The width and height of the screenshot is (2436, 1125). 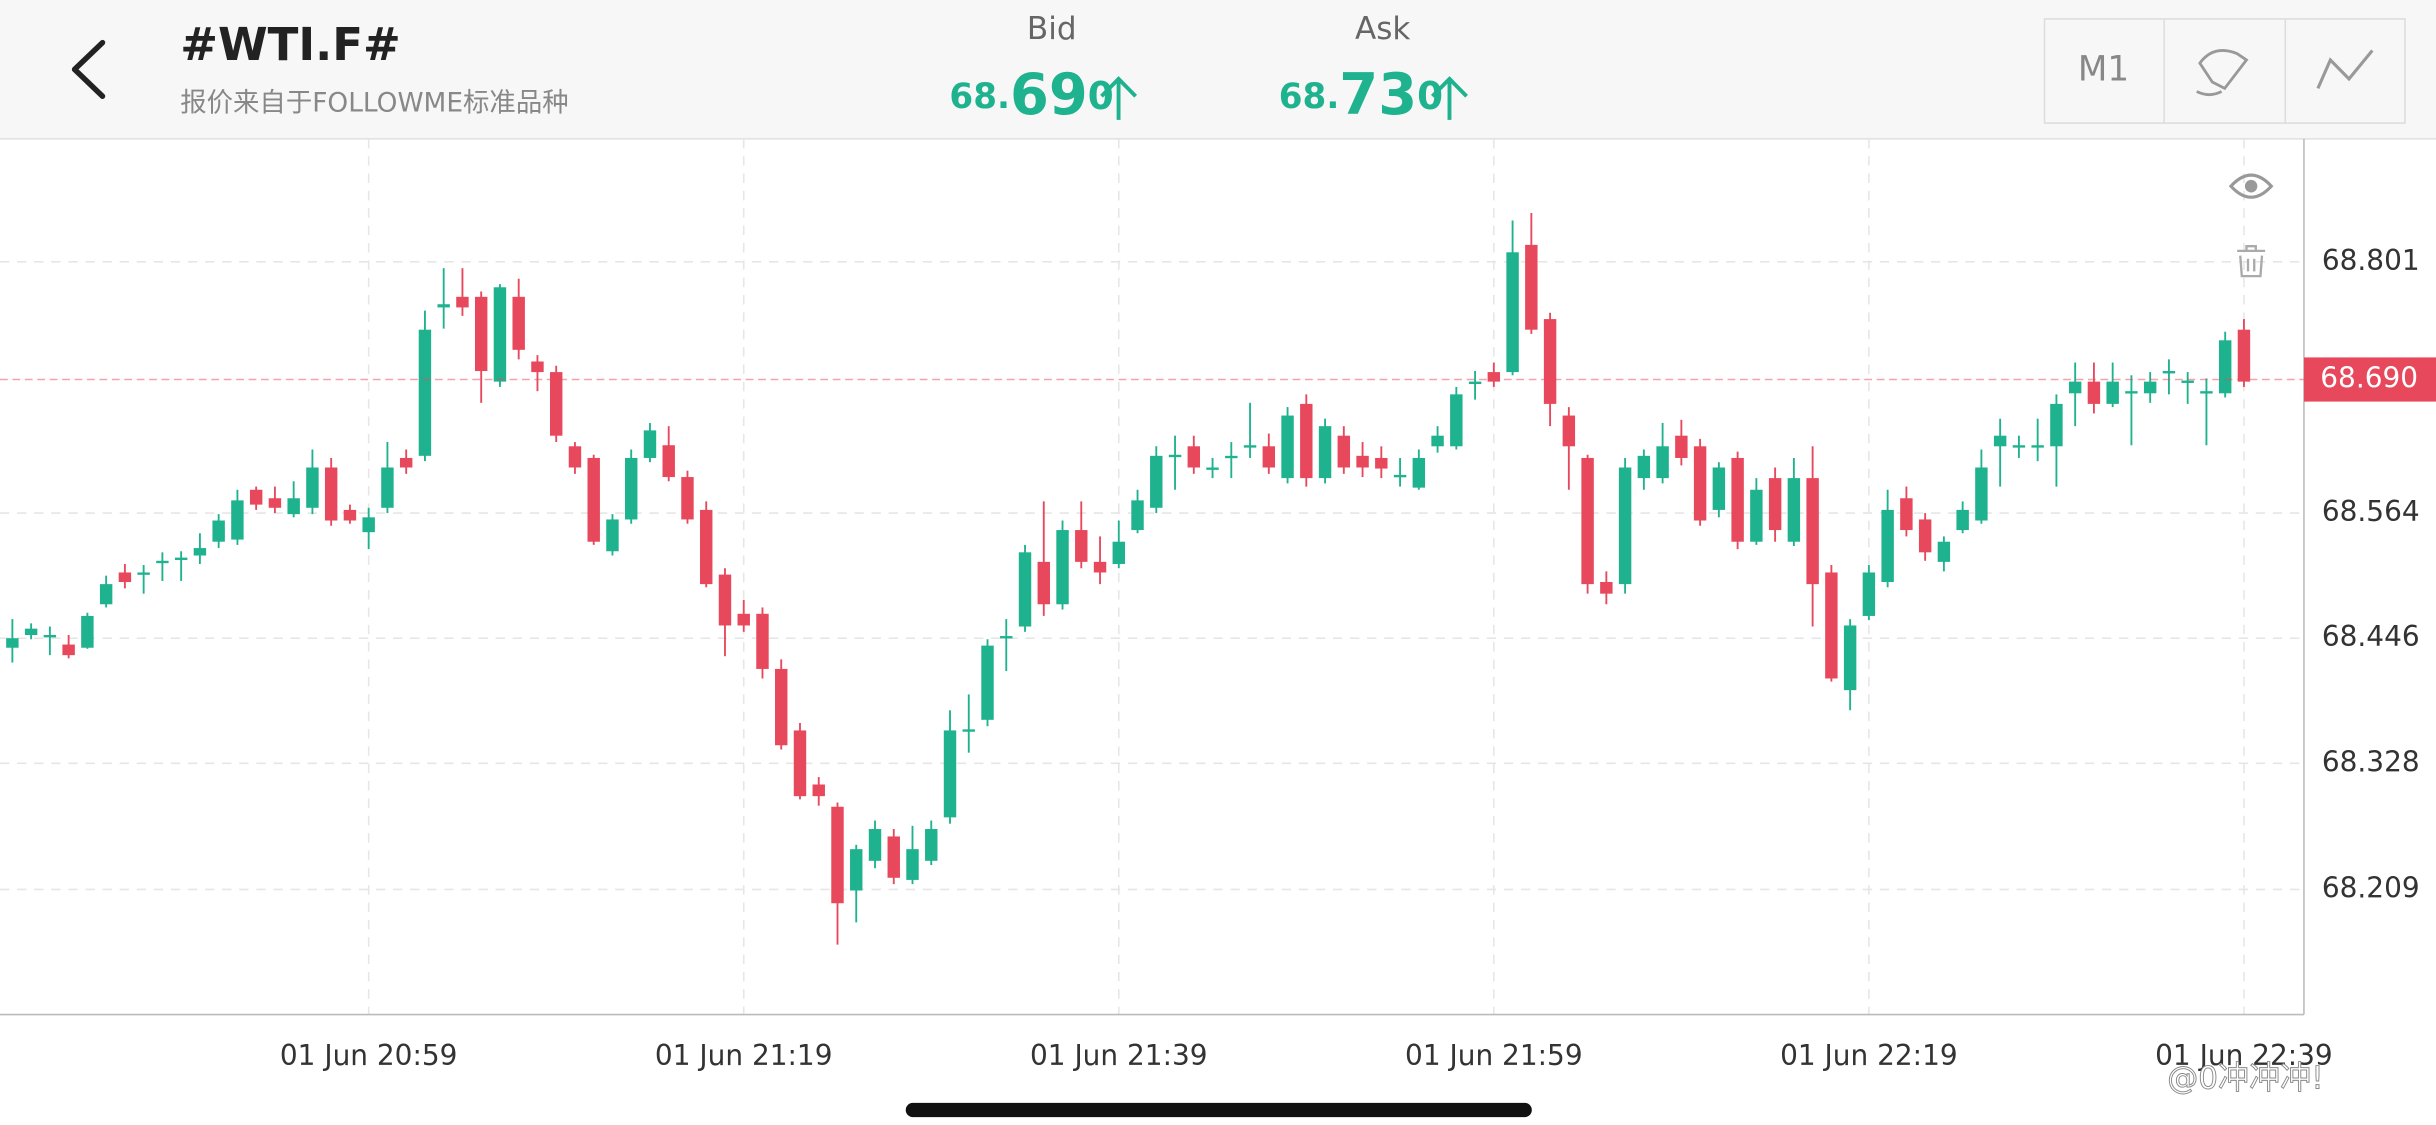 What do you see at coordinates (1361, 95) in the screenshot?
I see `ask-price: 68.730` at bounding box center [1361, 95].